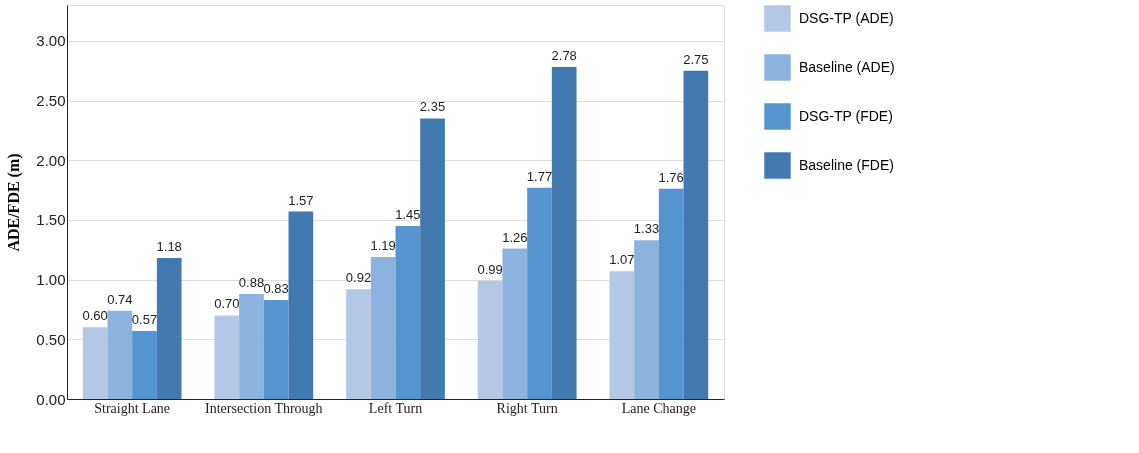  What do you see at coordinates (51, 339) in the screenshot?
I see `y-tick-label: 0.50` at bounding box center [51, 339].